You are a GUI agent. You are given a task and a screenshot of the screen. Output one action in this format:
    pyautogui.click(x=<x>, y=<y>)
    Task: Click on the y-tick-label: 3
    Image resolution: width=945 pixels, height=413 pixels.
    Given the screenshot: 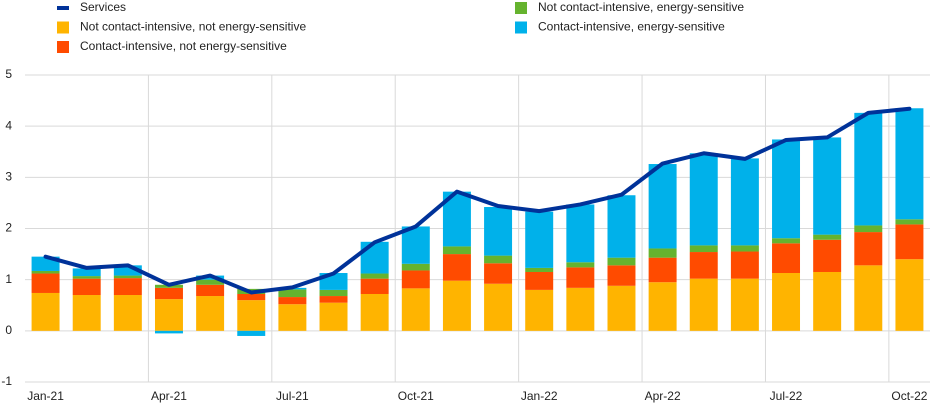 What is the action you would take?
    pyautogui.click(x=8, y=177)
    